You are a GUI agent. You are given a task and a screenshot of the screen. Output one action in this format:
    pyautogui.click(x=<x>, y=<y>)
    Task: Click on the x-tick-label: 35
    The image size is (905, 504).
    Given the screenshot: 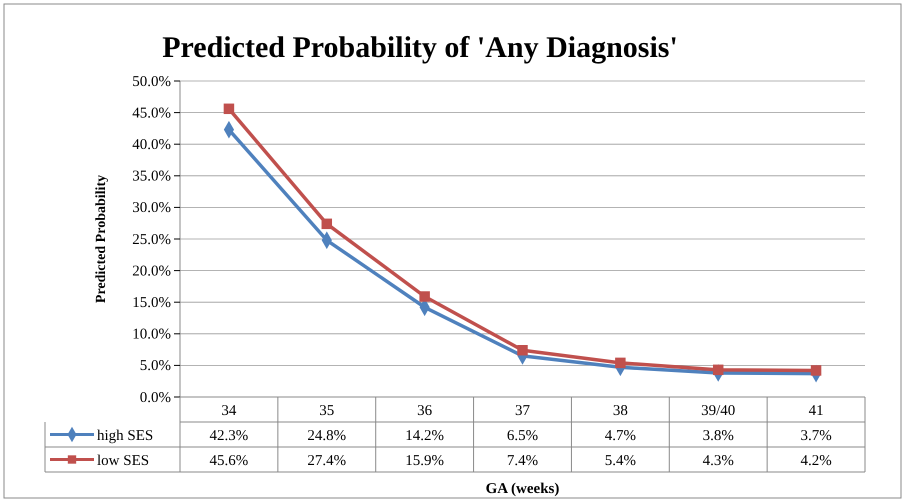 What is the action you would take?
    pyautogui.click(x=326, y=411)
    